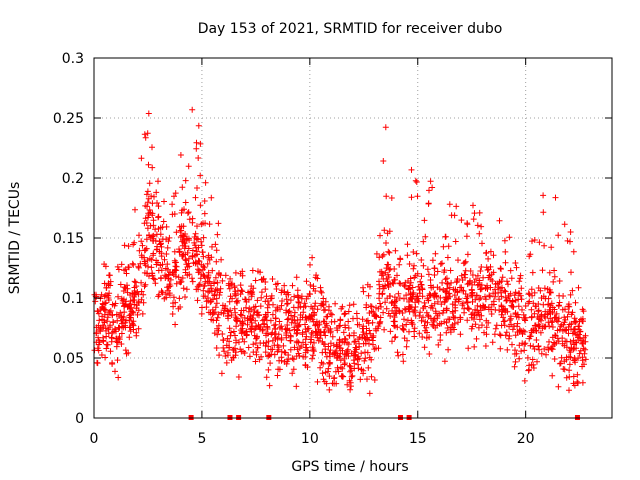 The width and height of the screenshot is (640, 480). Describe the element at coordinates (349, 467) in the screenshot. I see `x-axis-label: GPS time / hours` at that location.